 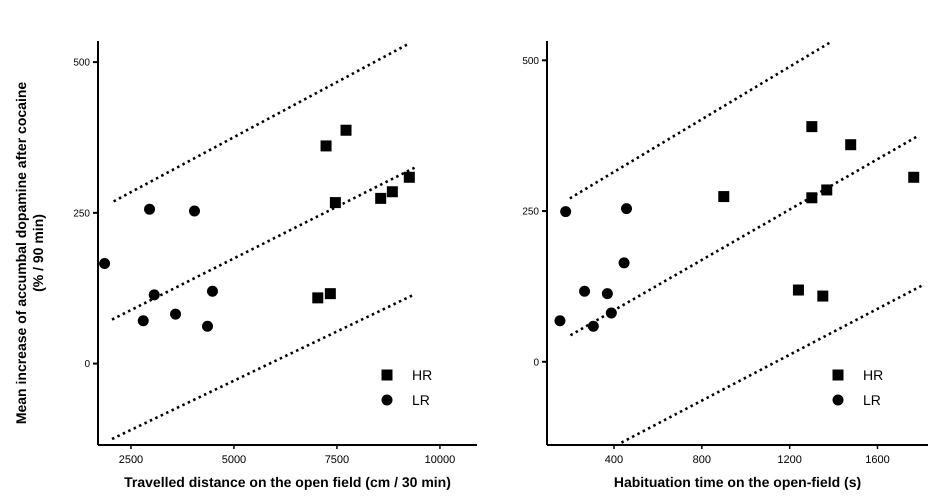 What do you see at coordinates (234, 460) in the screenshot?
I see `x-tick-label: 5000` at bounding box center [234, 460].